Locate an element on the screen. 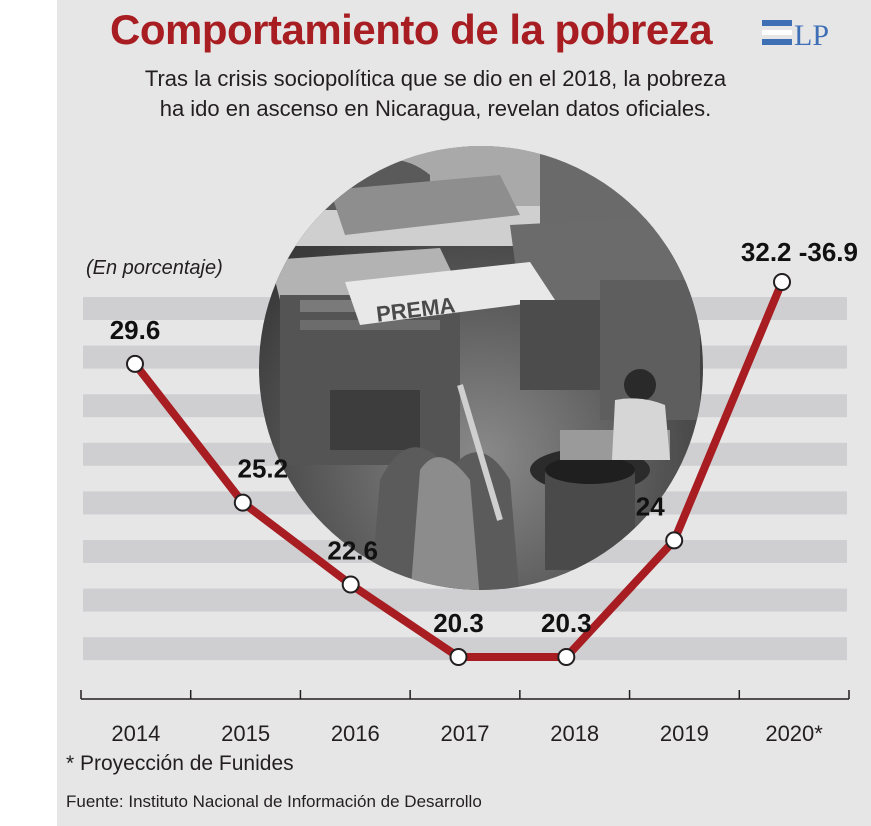  data-label: 29.6 is located at coordinates (135, 330).